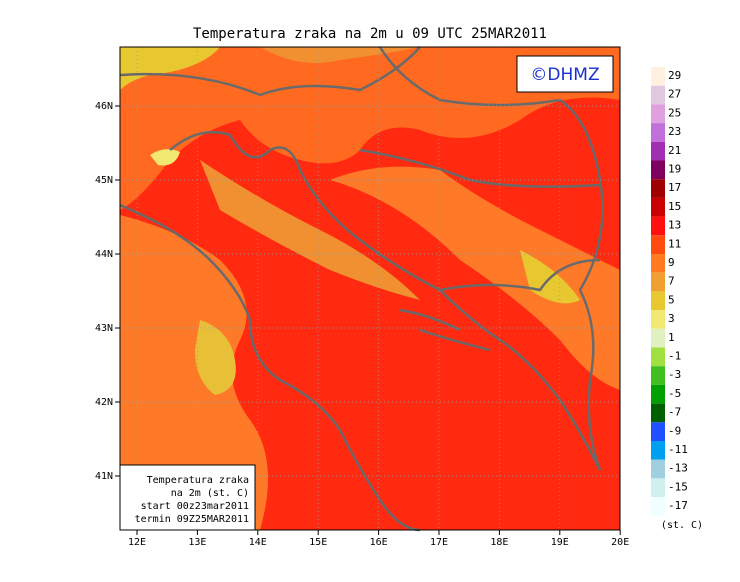 This screenshot has width=740, height=582. What do you see at coordinates (674, 430) in the screenshot?
I see `colorbar-label: -9` at bounding box center [674, 430].